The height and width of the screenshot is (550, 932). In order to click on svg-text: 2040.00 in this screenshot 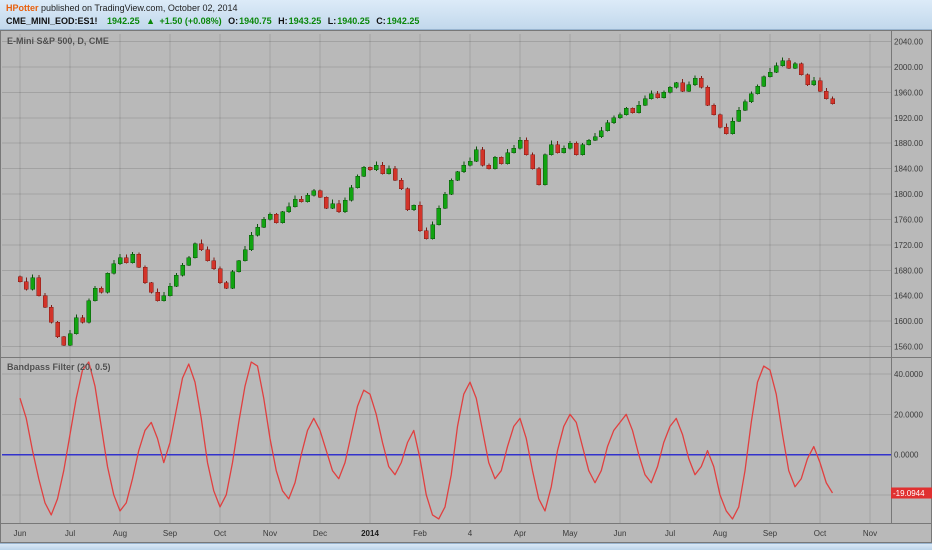, I will do `click(908, 42)`.